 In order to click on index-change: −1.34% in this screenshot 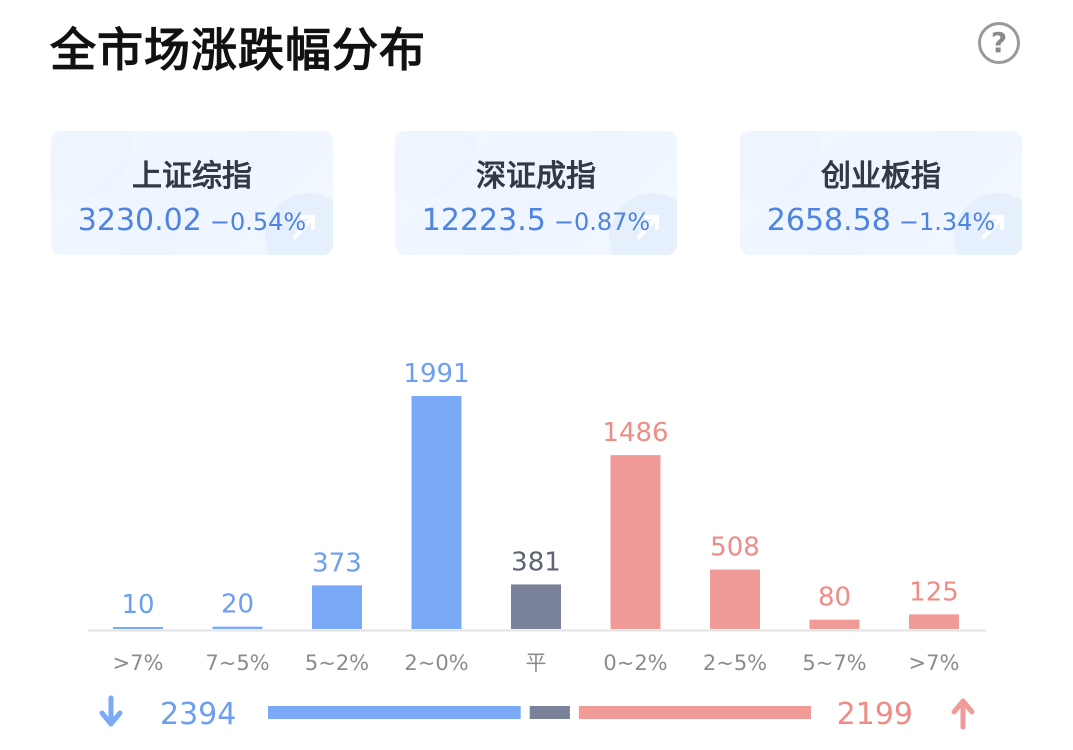, I will do `click(947, 222)`.